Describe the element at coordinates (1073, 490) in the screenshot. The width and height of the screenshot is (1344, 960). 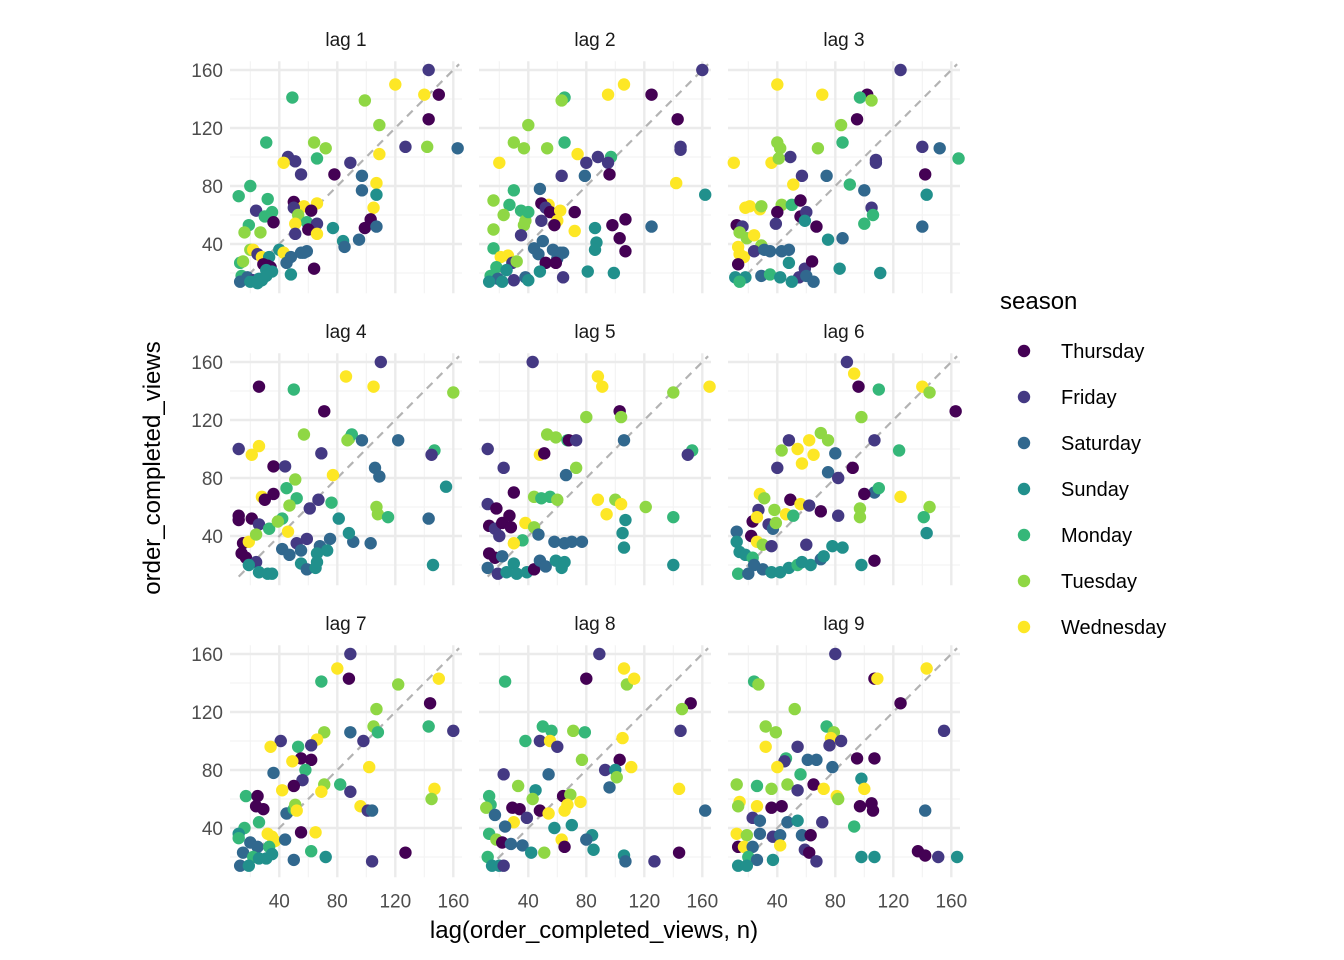
I see `legend-item-sunday: Sunday` at that location.